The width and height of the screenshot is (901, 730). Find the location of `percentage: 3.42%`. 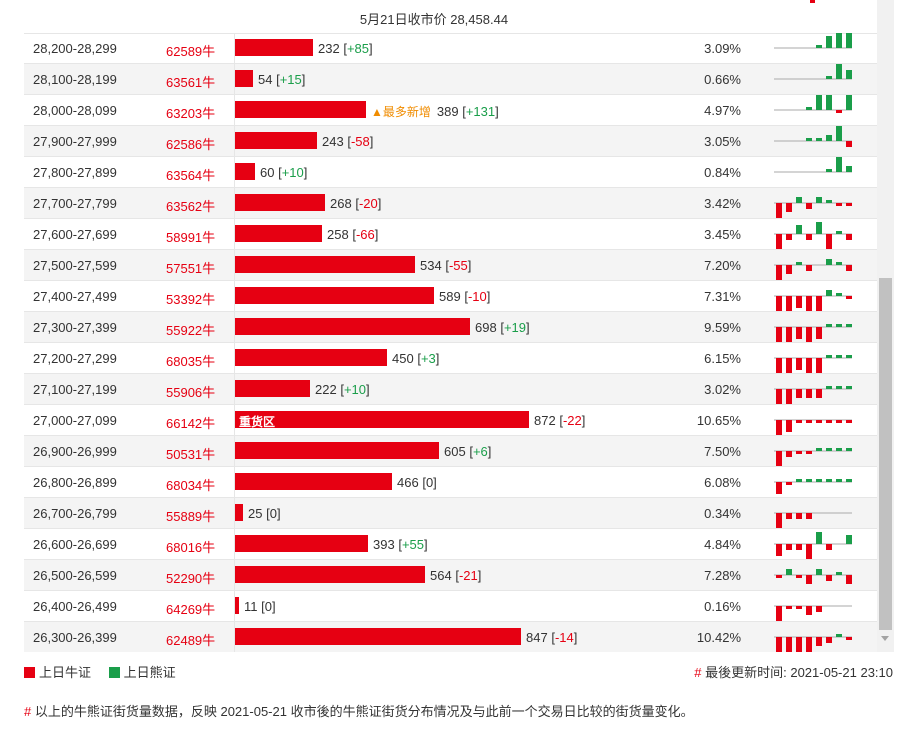

percentage: 3.42% is located at coordinates (722, 203).